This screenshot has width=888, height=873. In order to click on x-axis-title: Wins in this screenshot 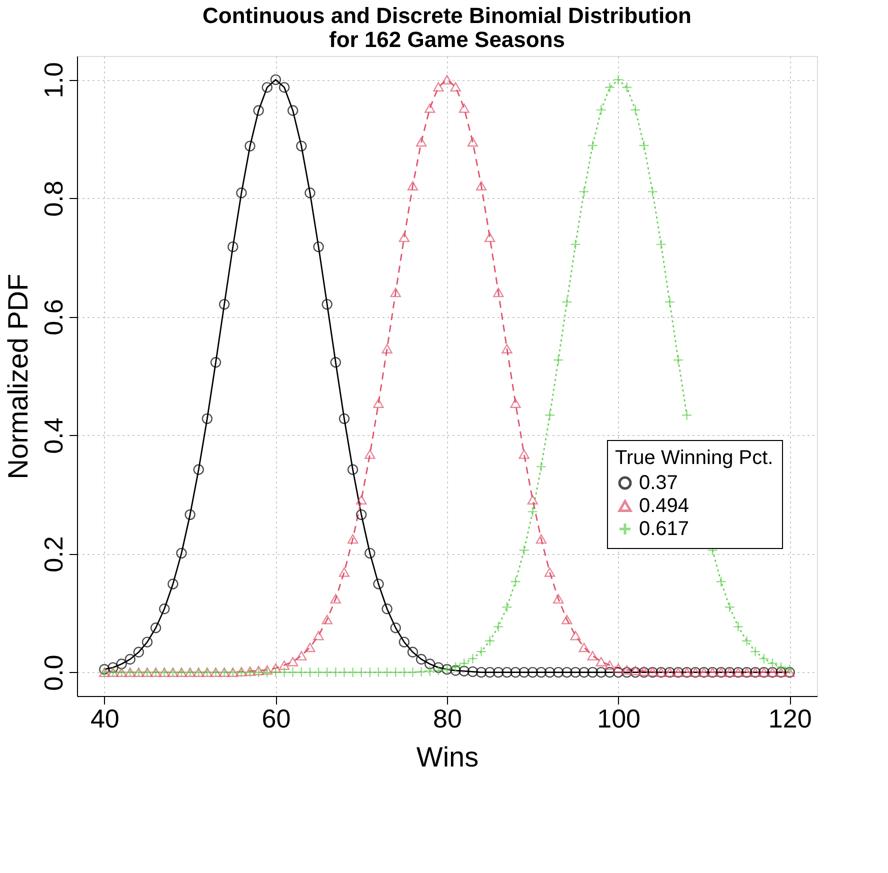, I will do `click(447, 757)`.